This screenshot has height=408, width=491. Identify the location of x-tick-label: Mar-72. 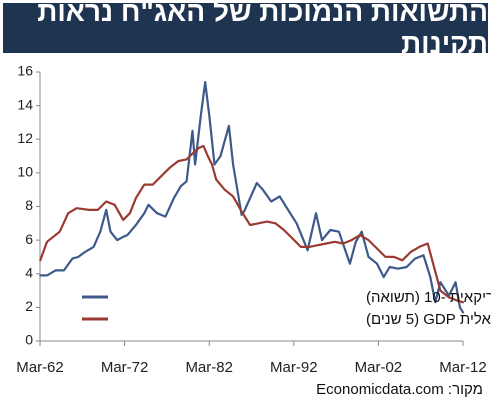
(125, 367).